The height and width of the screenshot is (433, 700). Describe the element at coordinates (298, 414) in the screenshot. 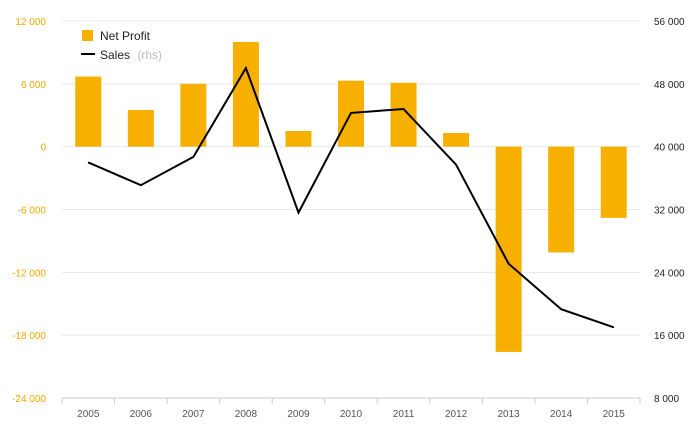

I see `x-tick-label: 2009` at that location.